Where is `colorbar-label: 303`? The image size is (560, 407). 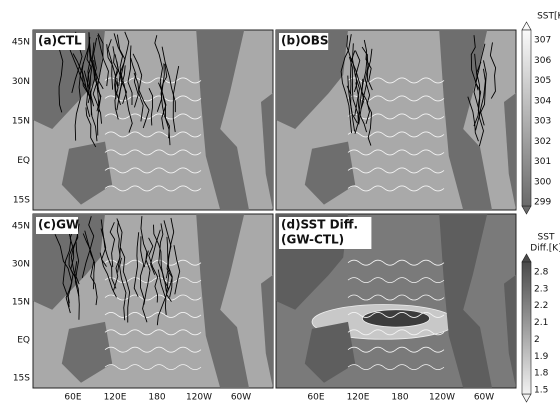 colorbar-label: 303 is located at coordinates (542, 122).